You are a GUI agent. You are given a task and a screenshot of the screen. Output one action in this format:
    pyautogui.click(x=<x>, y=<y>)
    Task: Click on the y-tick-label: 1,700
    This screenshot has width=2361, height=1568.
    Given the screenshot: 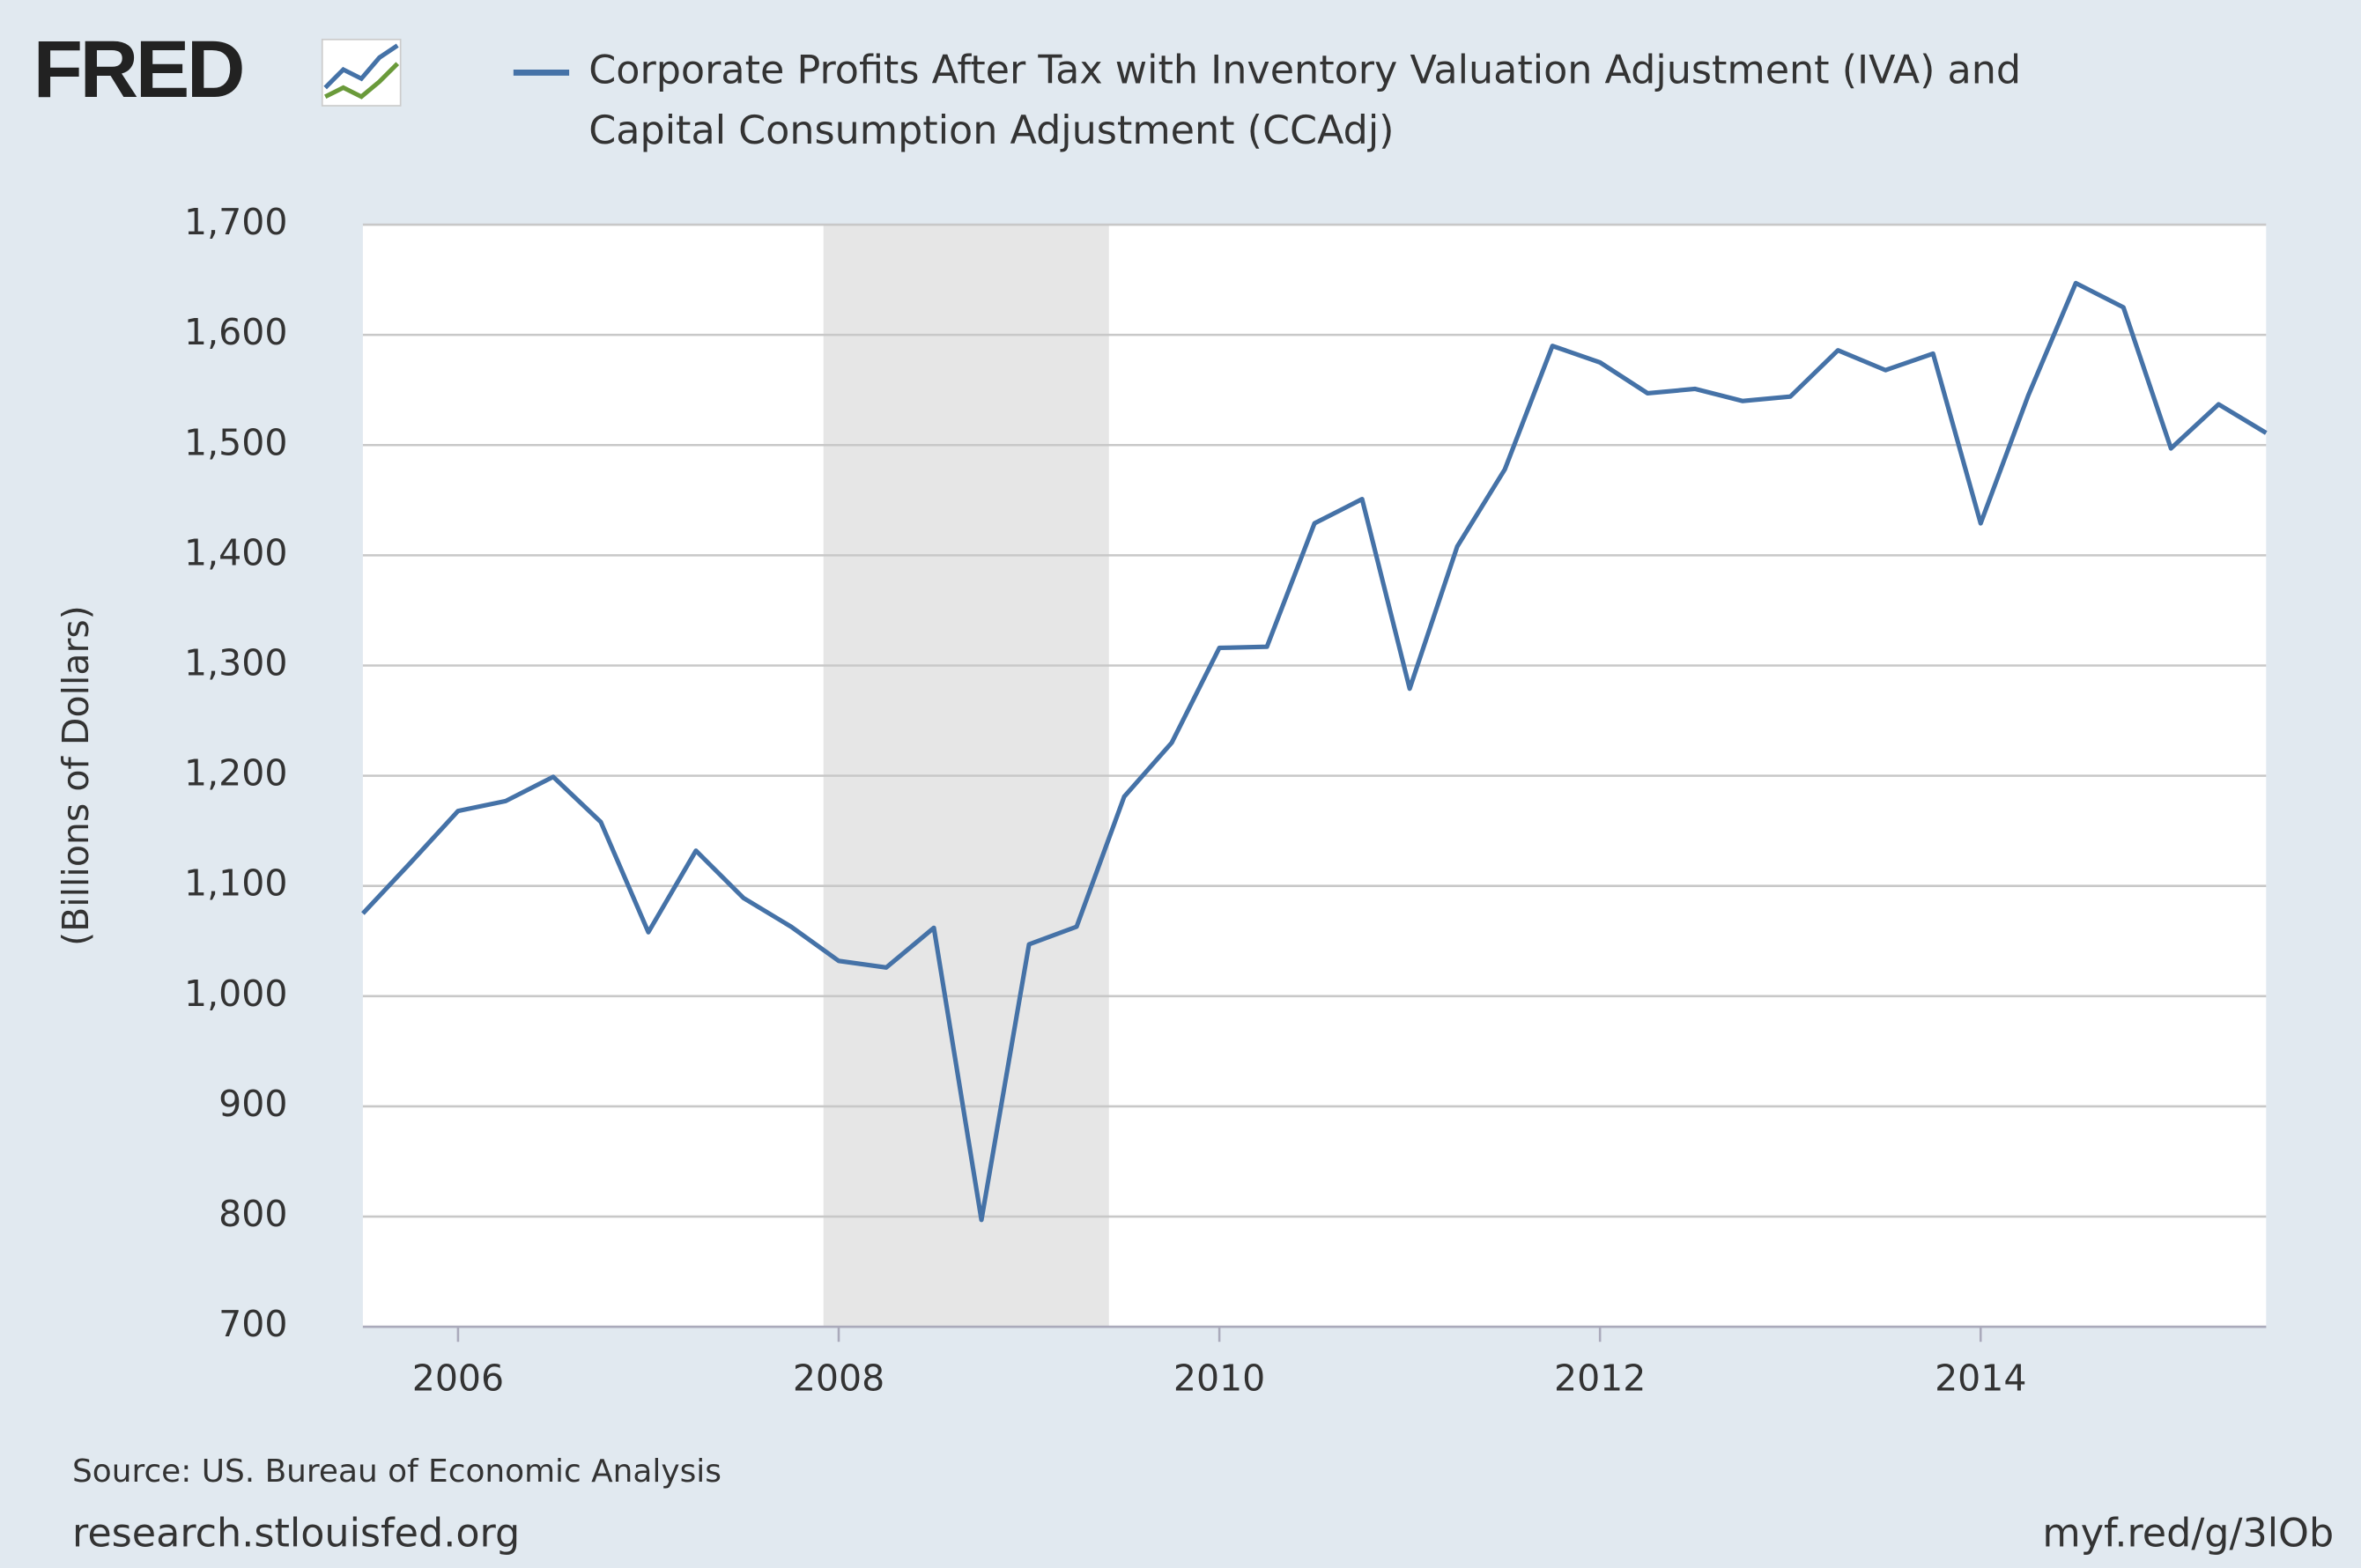 What is the action you would take?
    pyautogui.click(x=235, y=222)
    